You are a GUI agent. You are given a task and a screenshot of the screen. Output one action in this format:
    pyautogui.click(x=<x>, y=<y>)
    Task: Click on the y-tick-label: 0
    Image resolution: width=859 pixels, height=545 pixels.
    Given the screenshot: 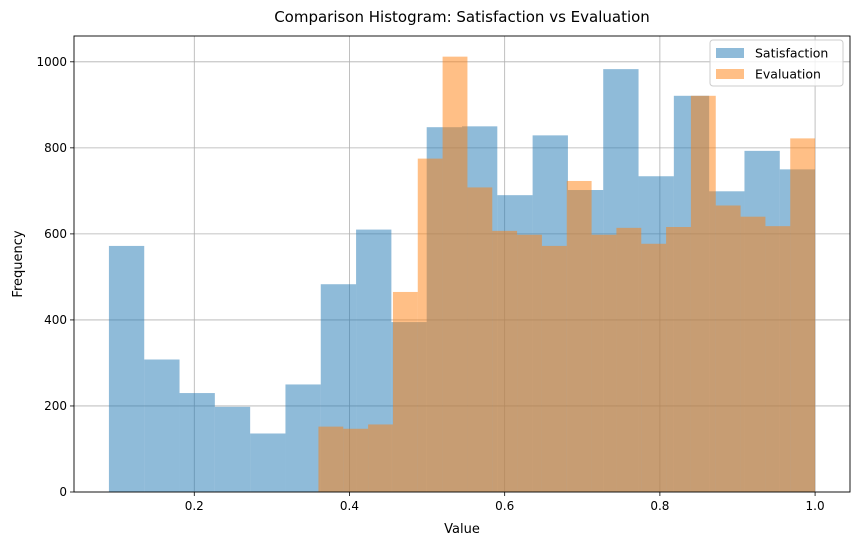 What is the action you would take?
    pyautogui.click(x=63, y=492)
    